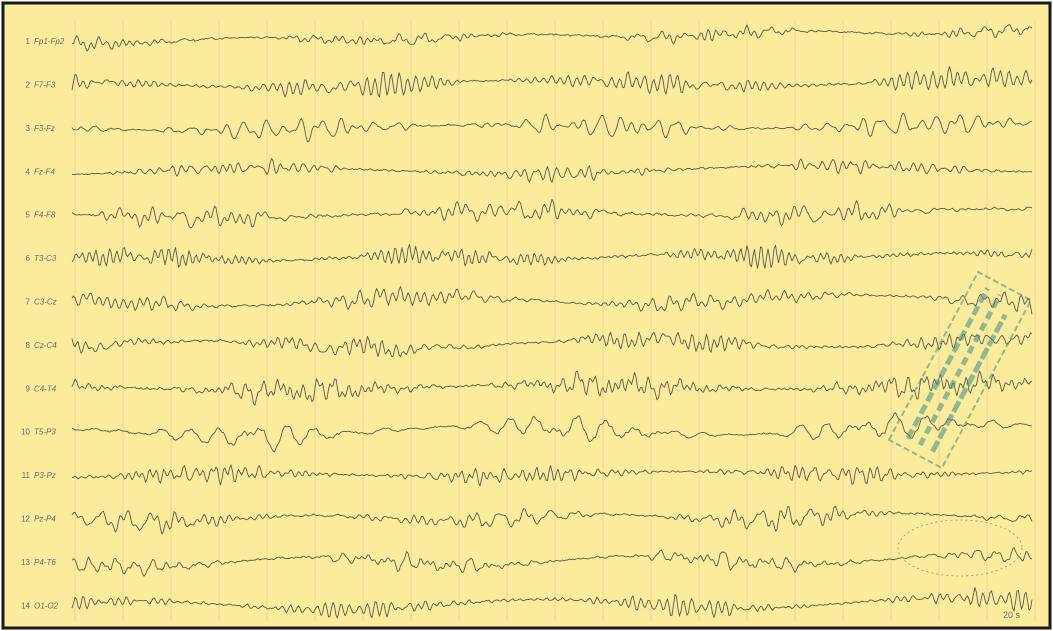  What do you see at coordinates (25, 605) in the screenshot?
I see `channel-number: 14` at bounding box center [25, 605].